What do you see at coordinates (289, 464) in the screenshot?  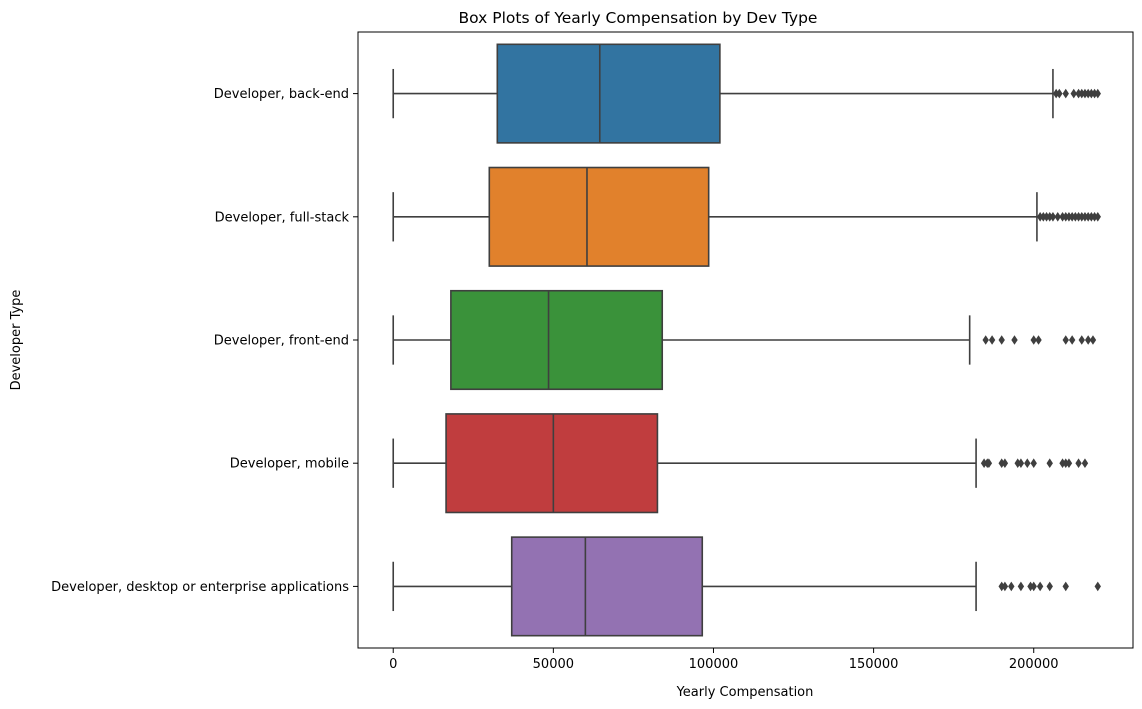 I see `y-tick-label: Developer, mobile` at bounding box center [289, 464].